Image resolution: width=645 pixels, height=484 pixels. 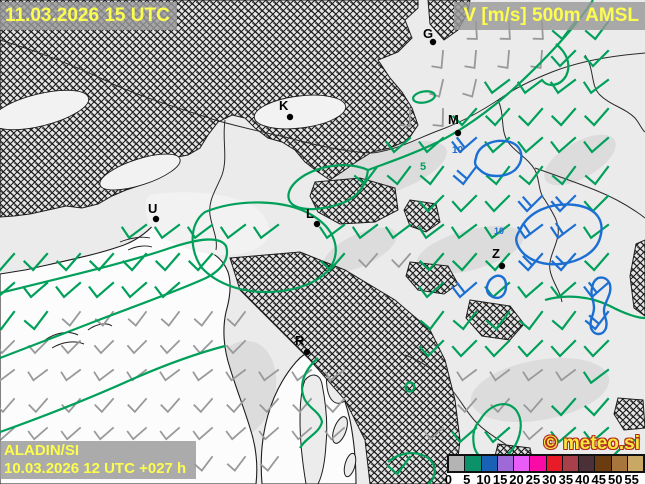 What do you see at coordinates (152, 208) in the screenshot?
I see `city-label-U: U` at bounding box center [152, 208].